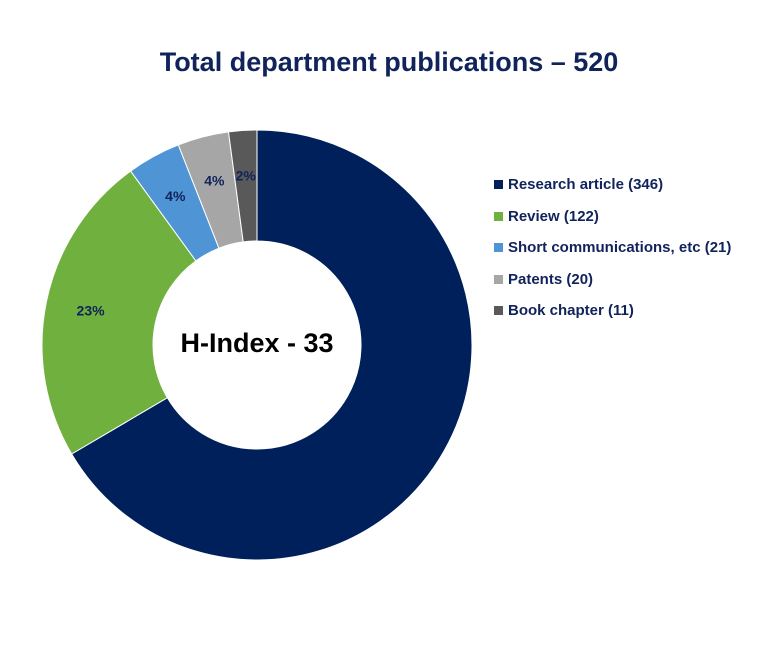 The height and width of the screenshot is (645, 778). What do you see at coordinates (91, 310) in the screenshot?
I see `slice-label-1: 23%` at bounding box center [91, 310].